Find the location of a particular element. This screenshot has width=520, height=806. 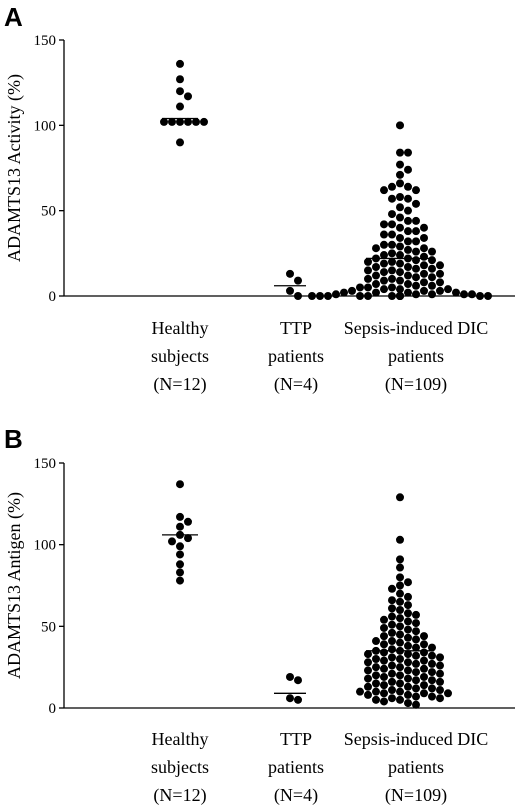

panel-b-letter: B is located at coordinates (13, 439).